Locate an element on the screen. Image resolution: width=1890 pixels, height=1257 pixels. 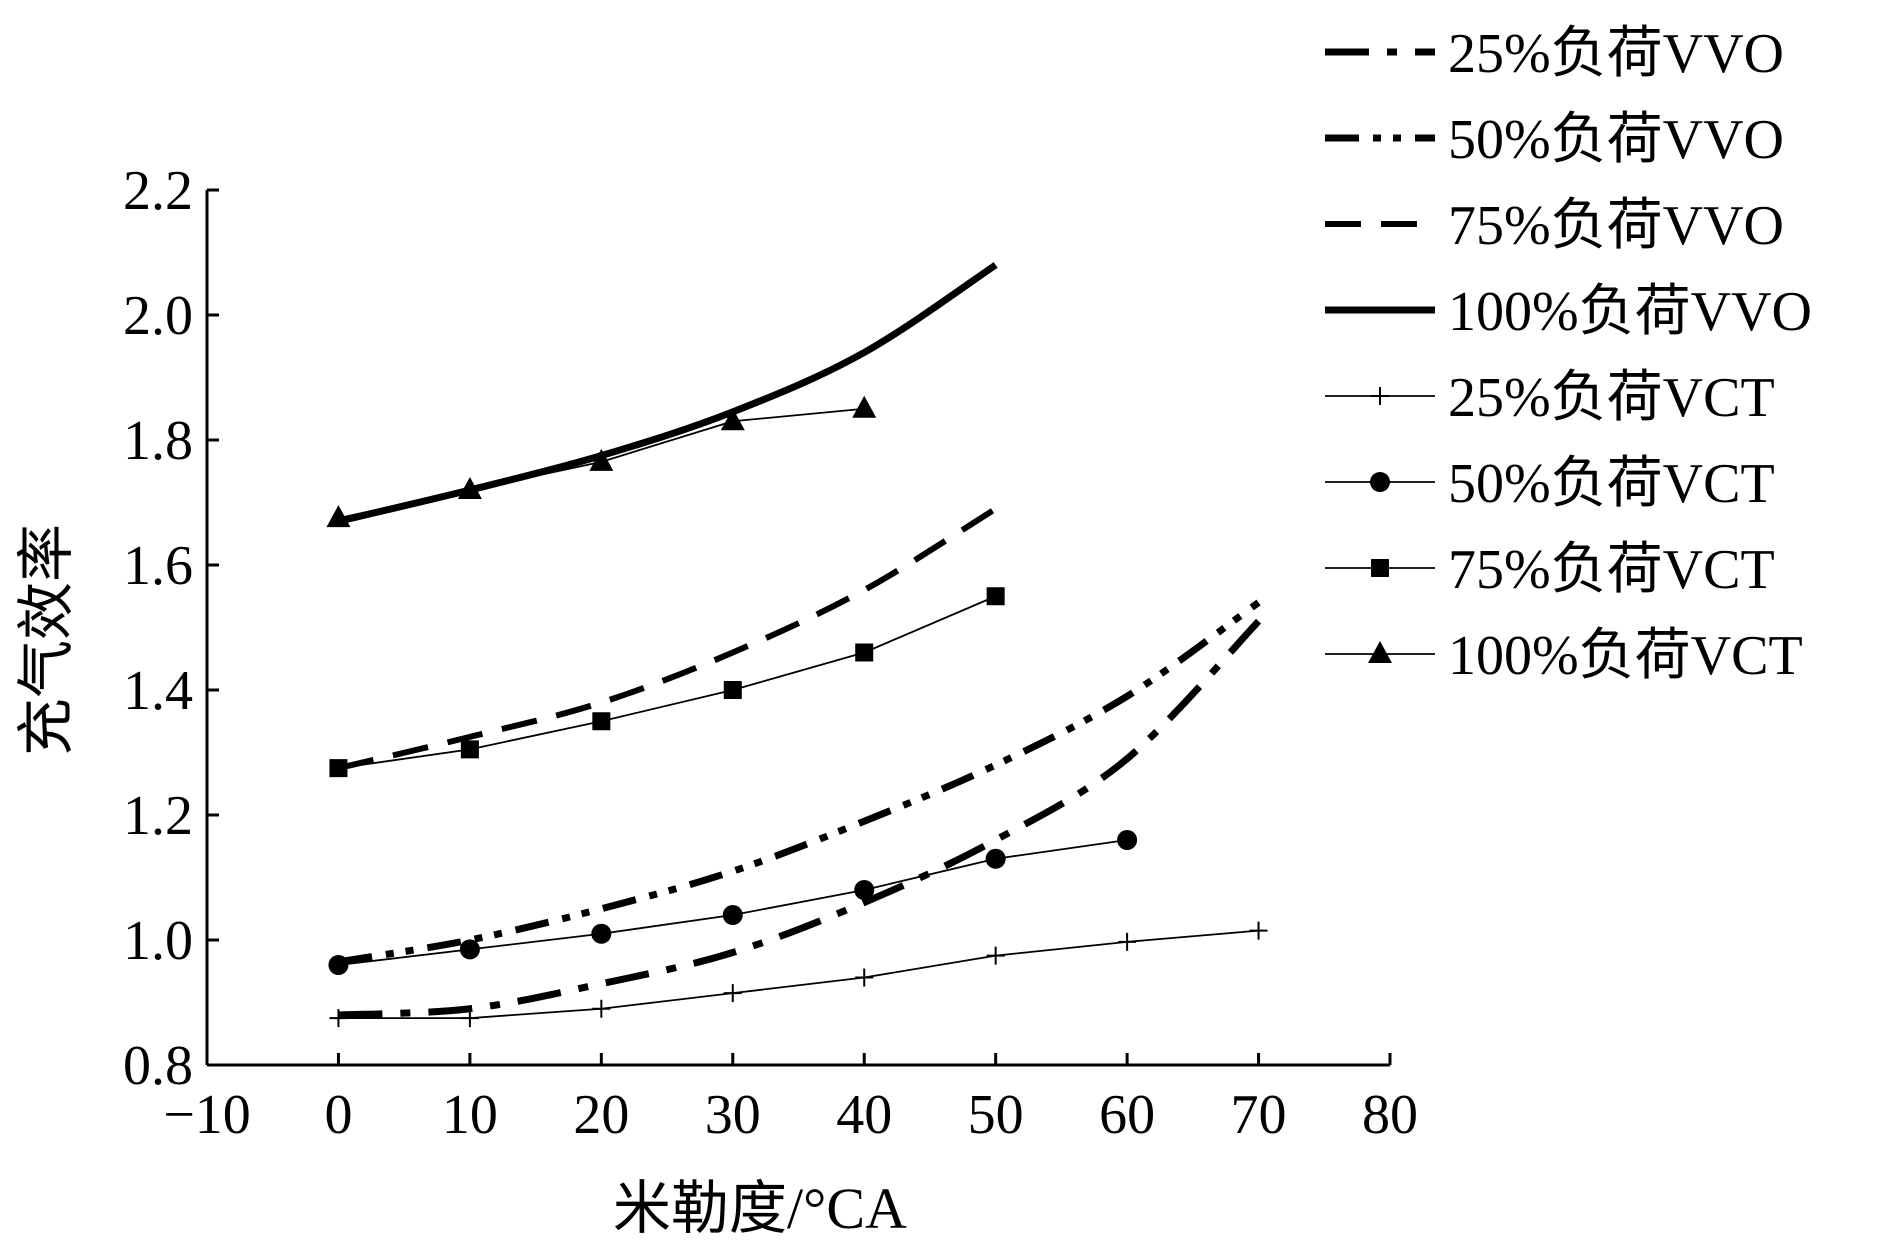
x-tick-label: 80 is located at coordinates (1390, 1115).